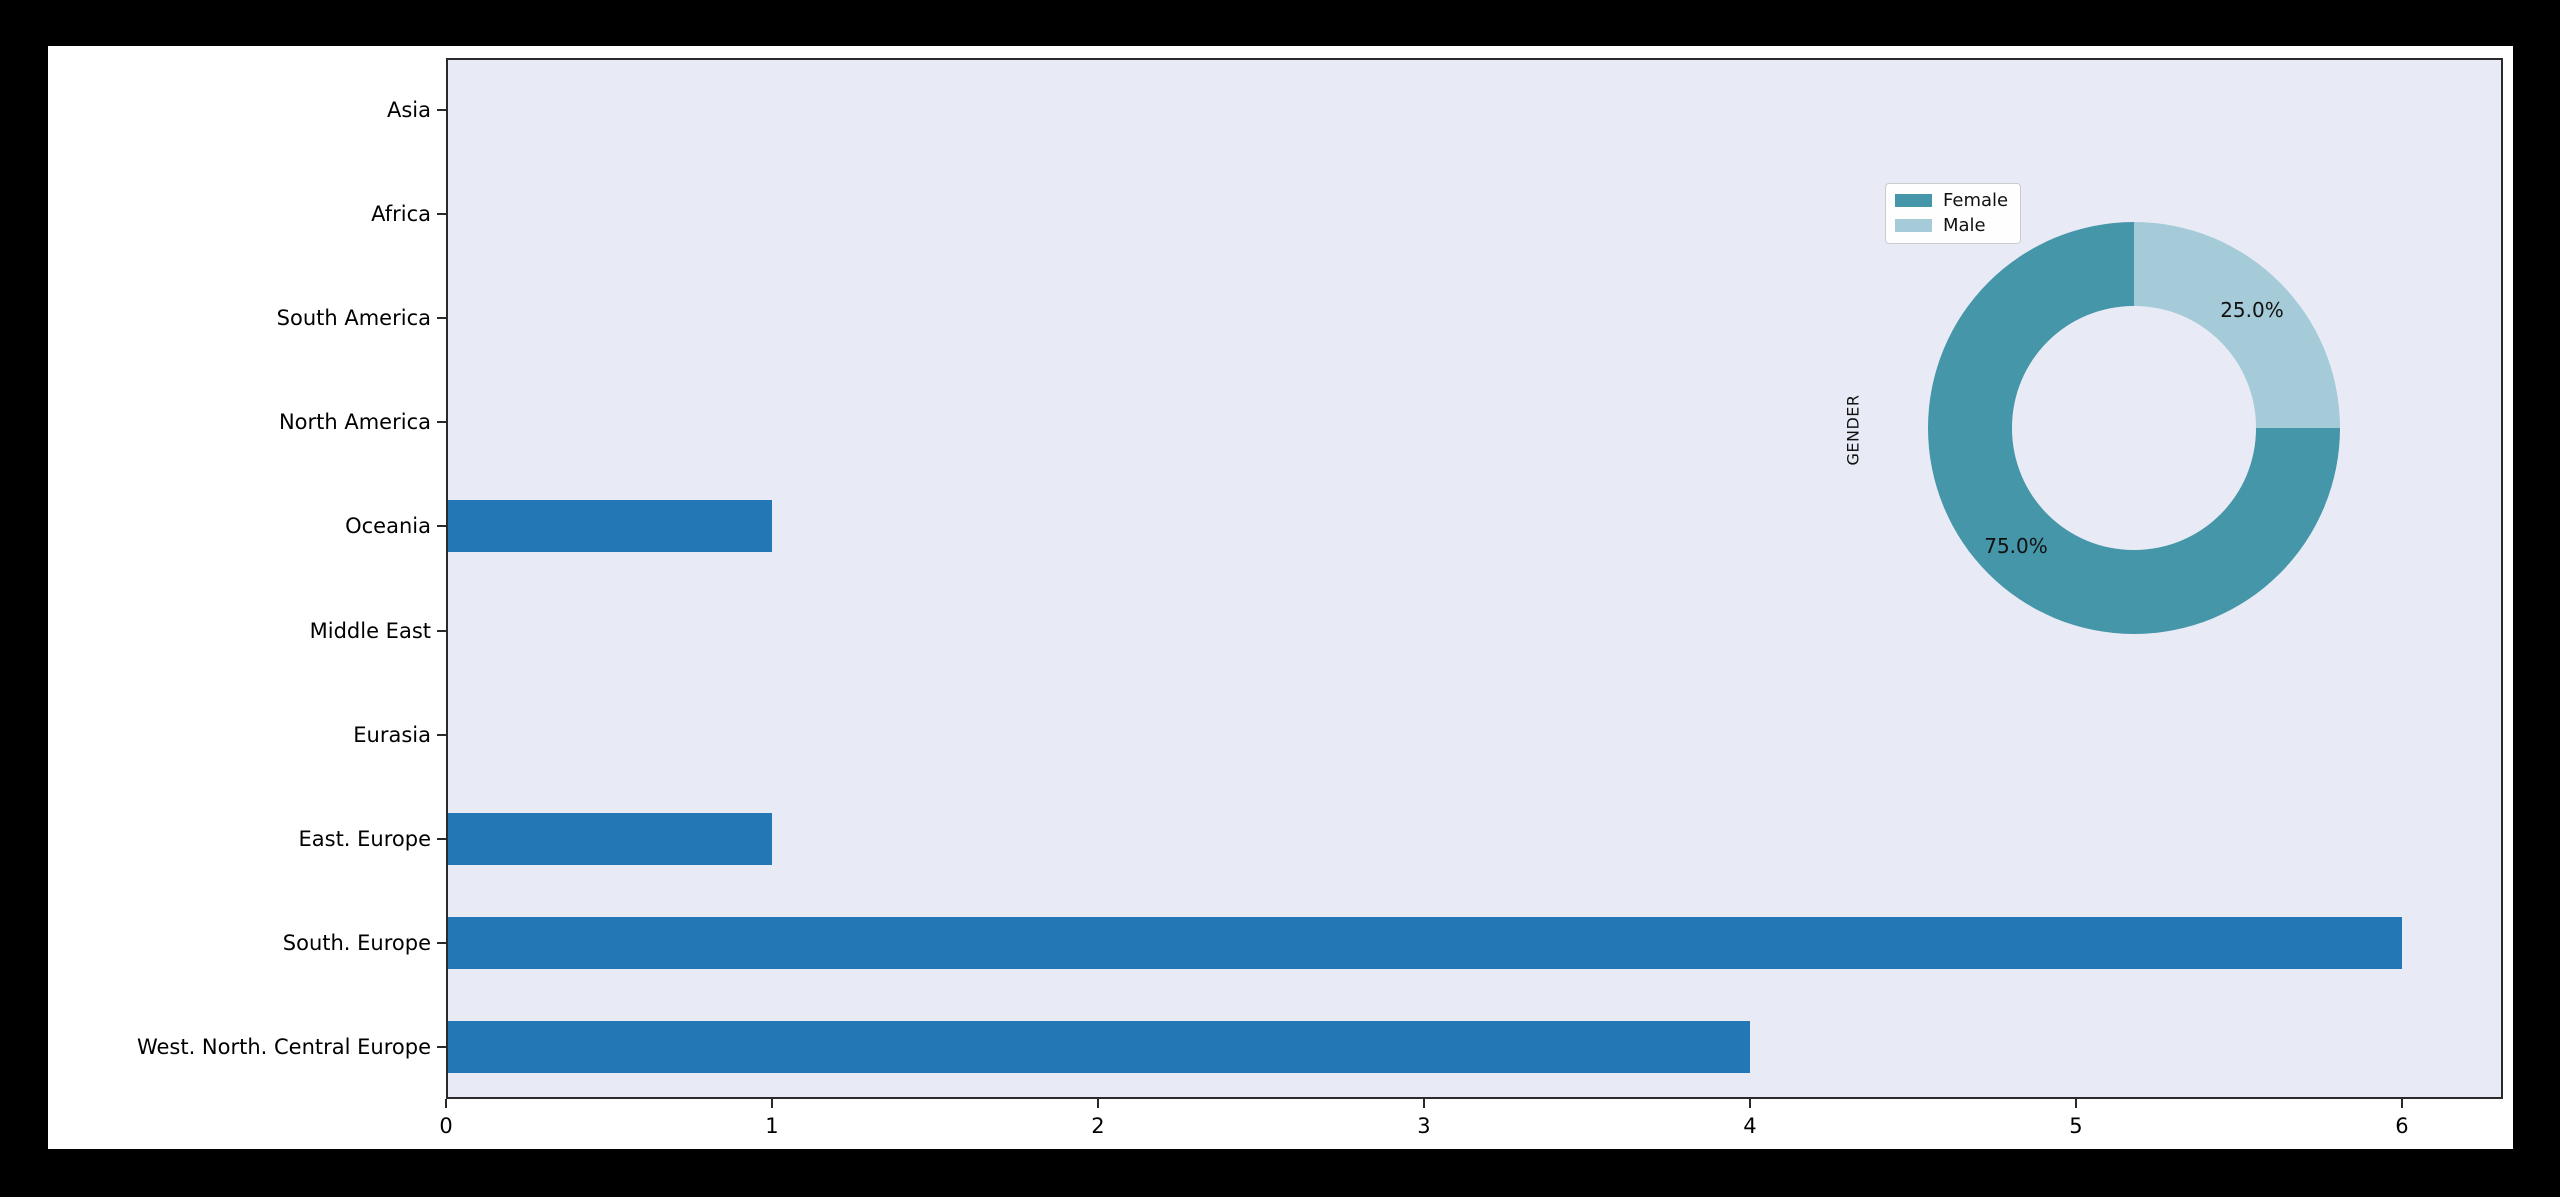  What do you see at coordinates (401, 214) in the screenshot?
I see `y-tick-label: Africa` at bounding box center [401, 214].